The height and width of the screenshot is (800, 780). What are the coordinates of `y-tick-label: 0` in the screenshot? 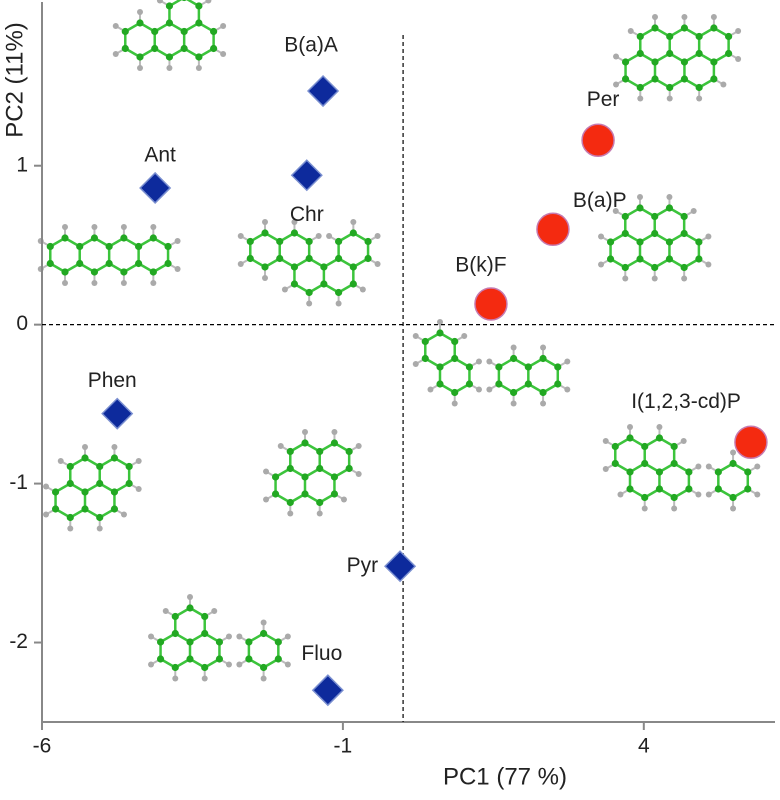 It's located at (22, 323).